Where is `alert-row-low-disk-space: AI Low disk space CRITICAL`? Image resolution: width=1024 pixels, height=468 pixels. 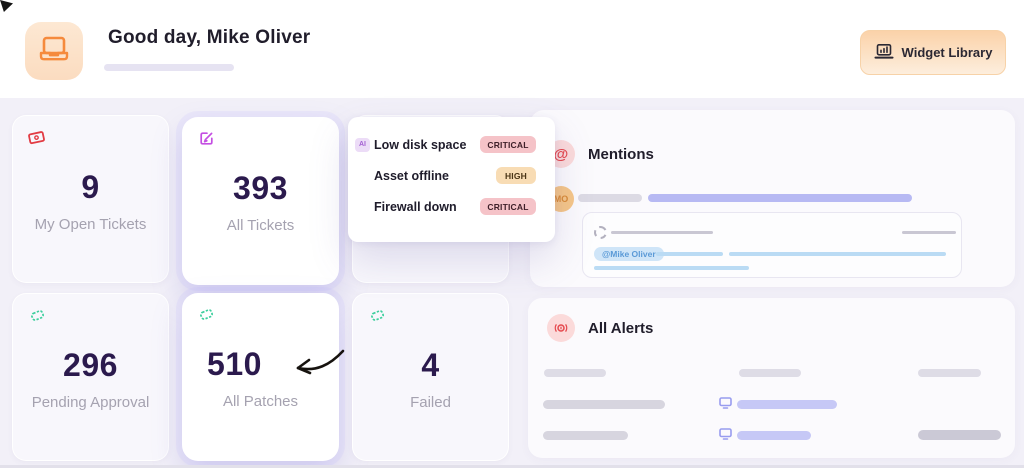
alert-row-low-disk-space: AI Low disk space CRITICAL is located at coordinates (445, 144).